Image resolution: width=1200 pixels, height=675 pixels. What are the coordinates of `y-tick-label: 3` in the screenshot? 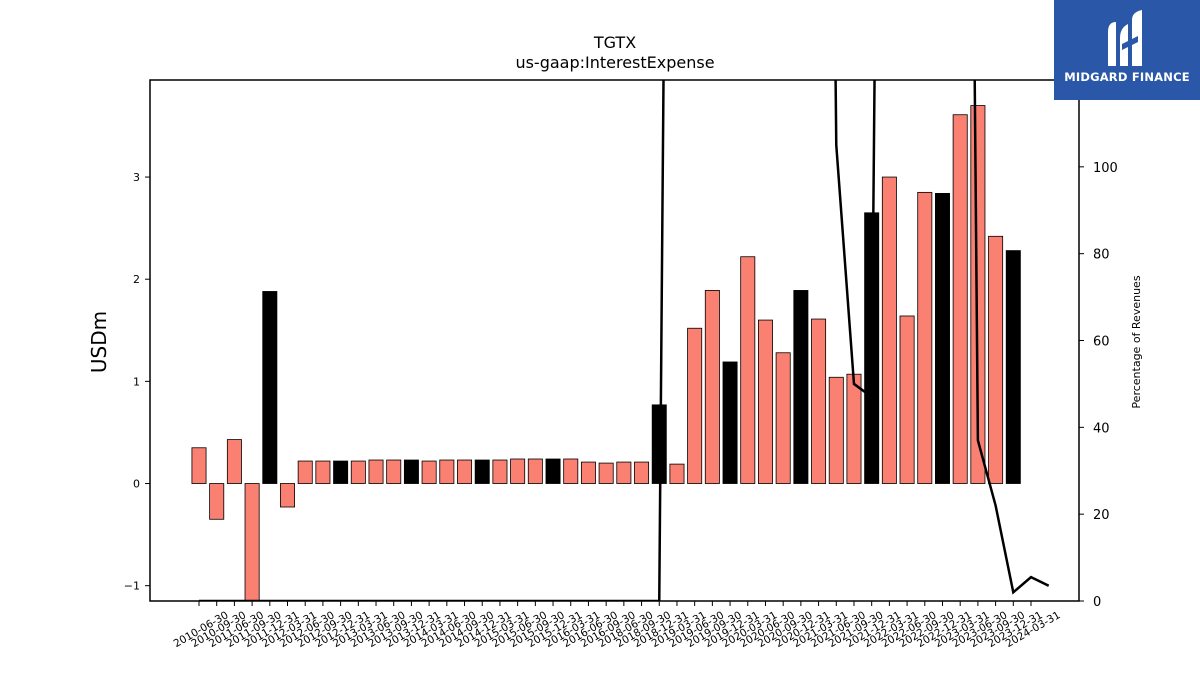 It's located at (136, 177).